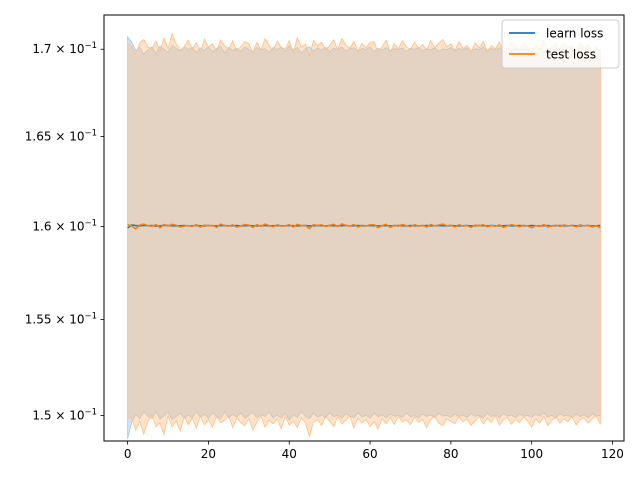 This screenshot has height=480, width=640. I want to click on y-tick-label: 1.55 × 10−1, so click(61, 319).